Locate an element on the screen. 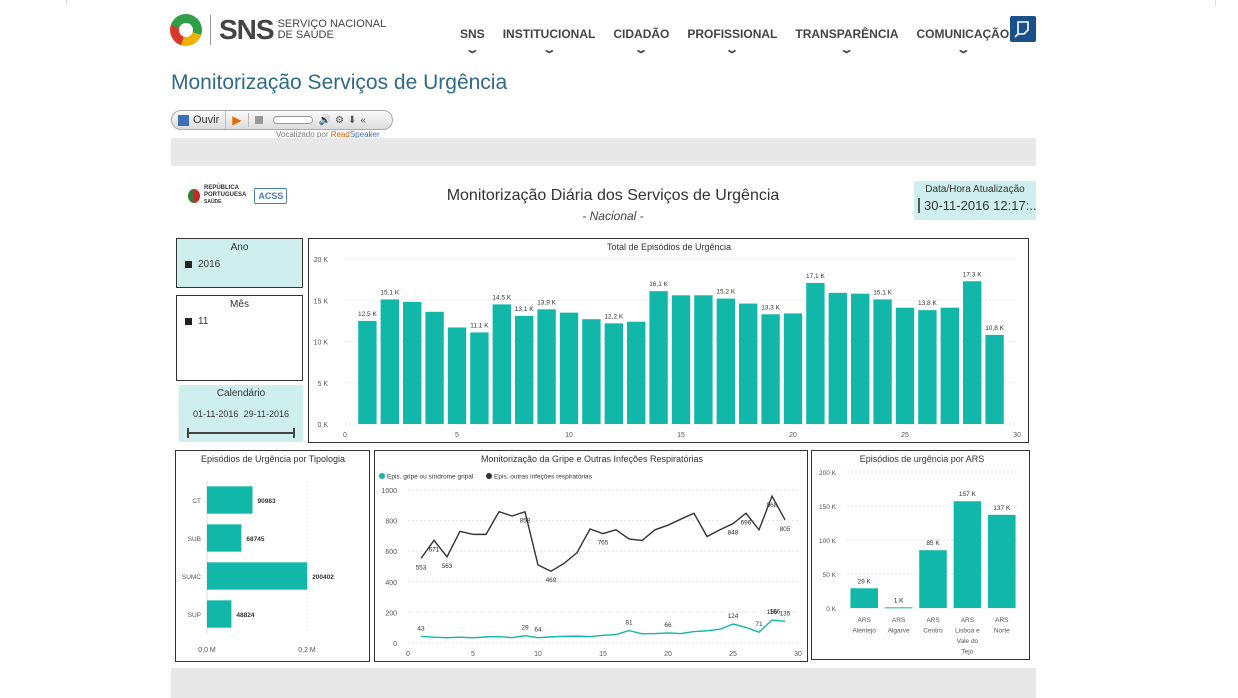 The width and height of the screenshot is (1238, 698). category-label: Centro is located at coordinates (933, 631).